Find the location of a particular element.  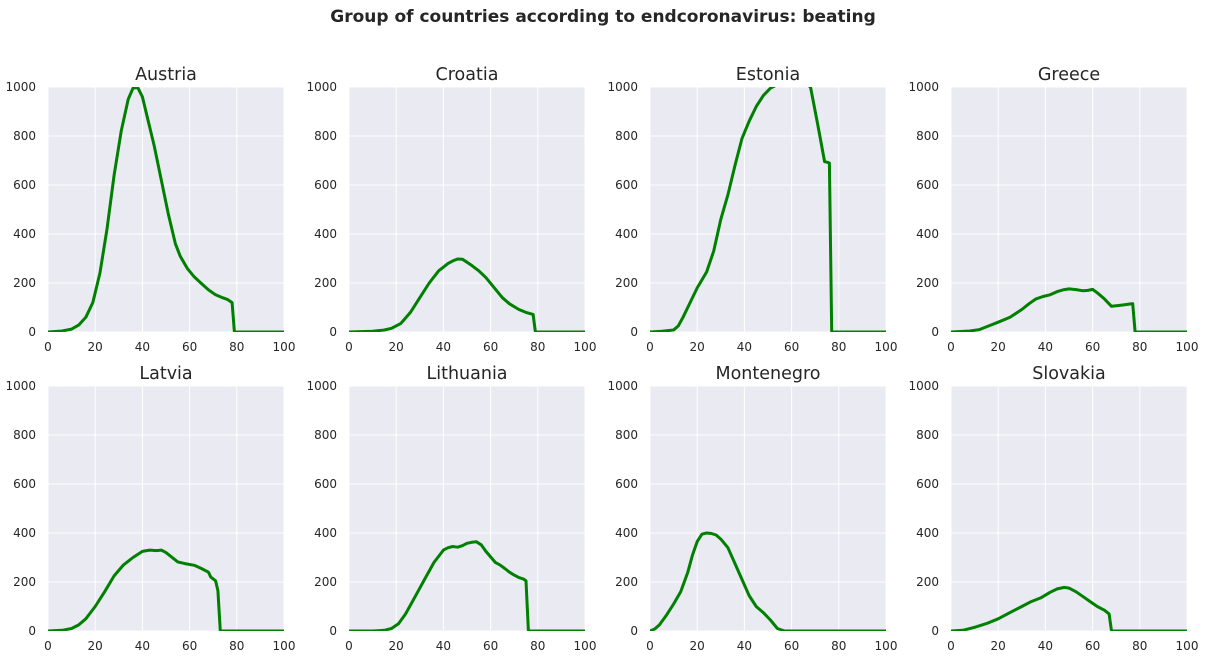

series-line-croatia is located at coordinates (467, 294).